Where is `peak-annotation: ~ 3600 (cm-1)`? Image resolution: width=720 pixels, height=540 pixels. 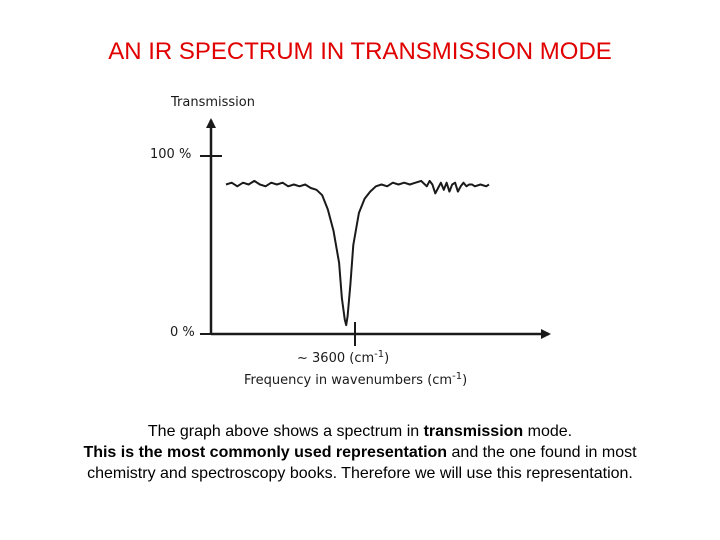
peak-annotation: ~ 3600 (cm-1) is located at coordinates (343, 357).